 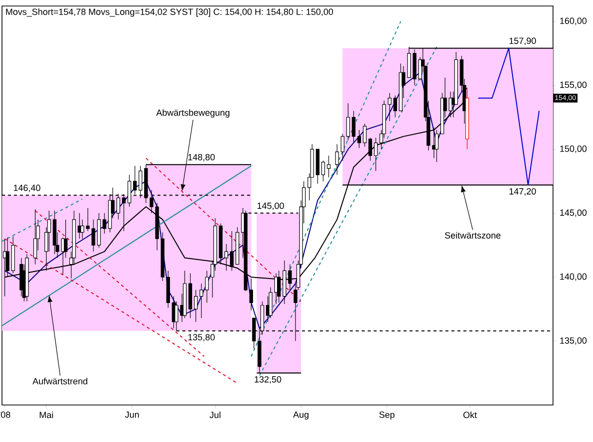 I want to click on x-tick-label: Jun, so click(x=132, y=415).